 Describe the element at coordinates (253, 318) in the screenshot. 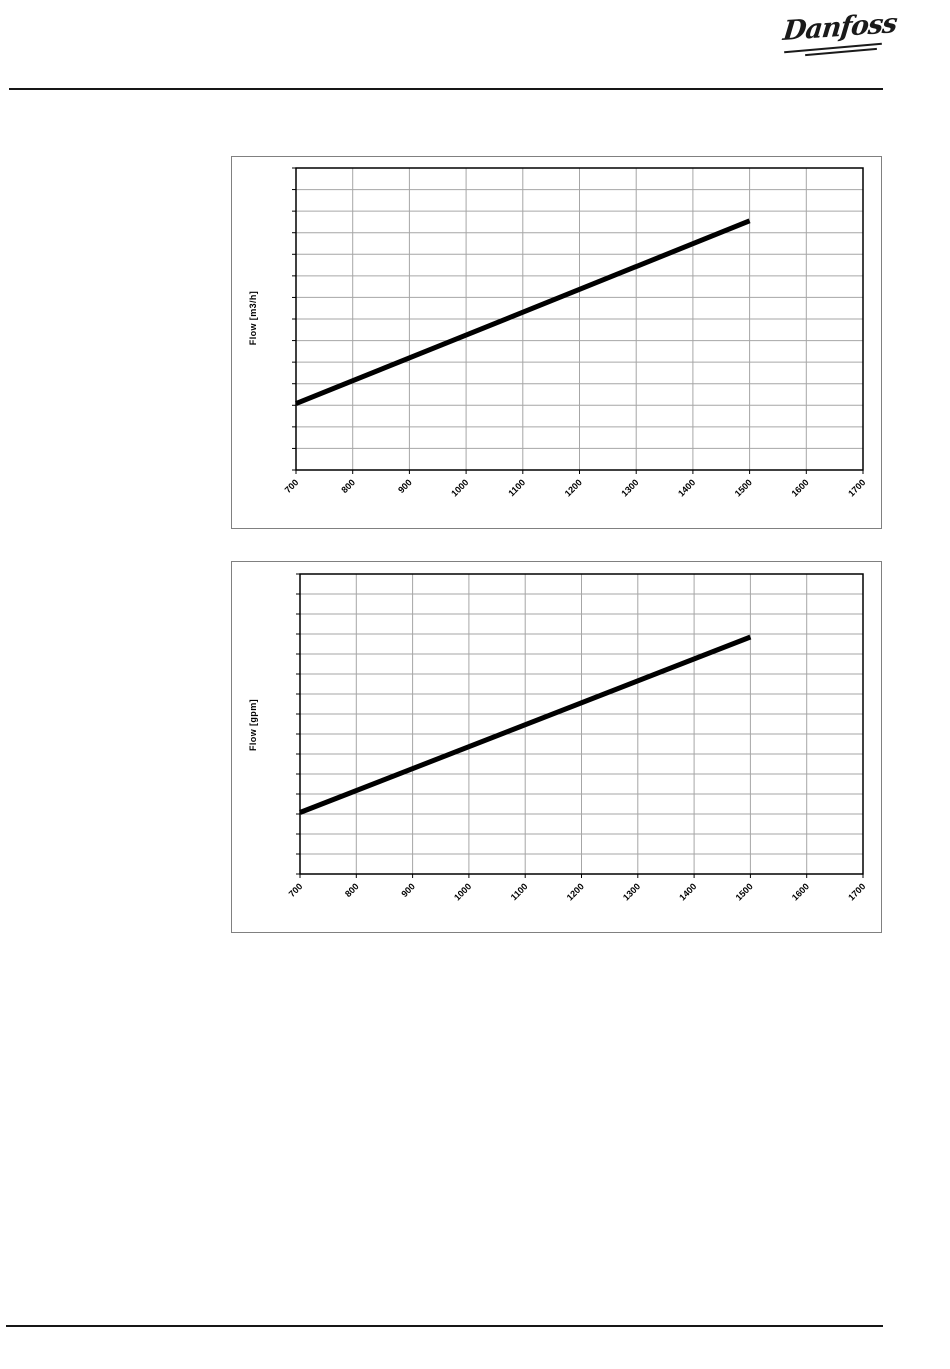

I see `y-axis-title-m3h: Flow [m3/h]` at that location.